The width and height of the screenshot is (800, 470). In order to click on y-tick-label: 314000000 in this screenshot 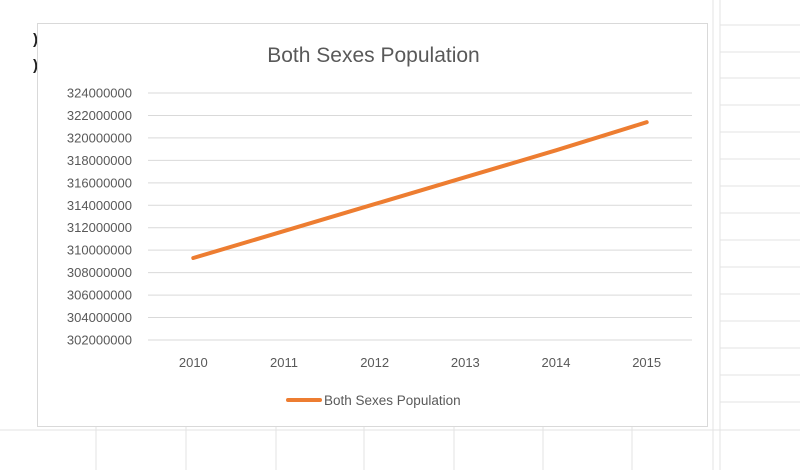, I will do `click(99, 205)`.